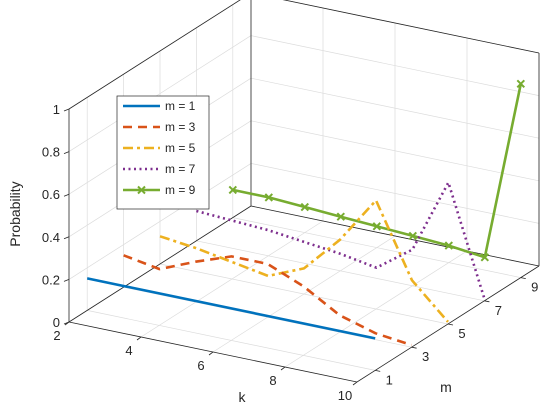 The height and width of the screenshot is (413, 550). I want to click on z-tick-label: 0.4, so click(51, 237).